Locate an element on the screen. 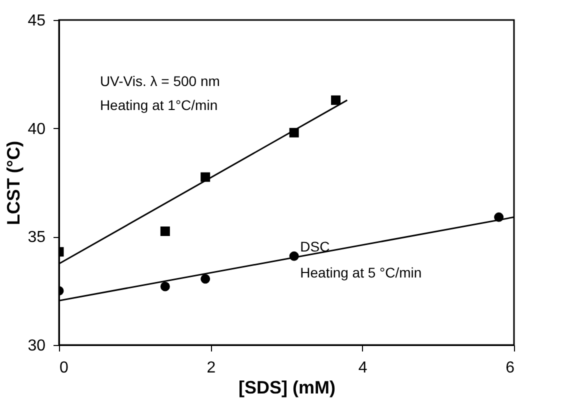  x-tick-label: 2 is located at coordinates (211, 368).